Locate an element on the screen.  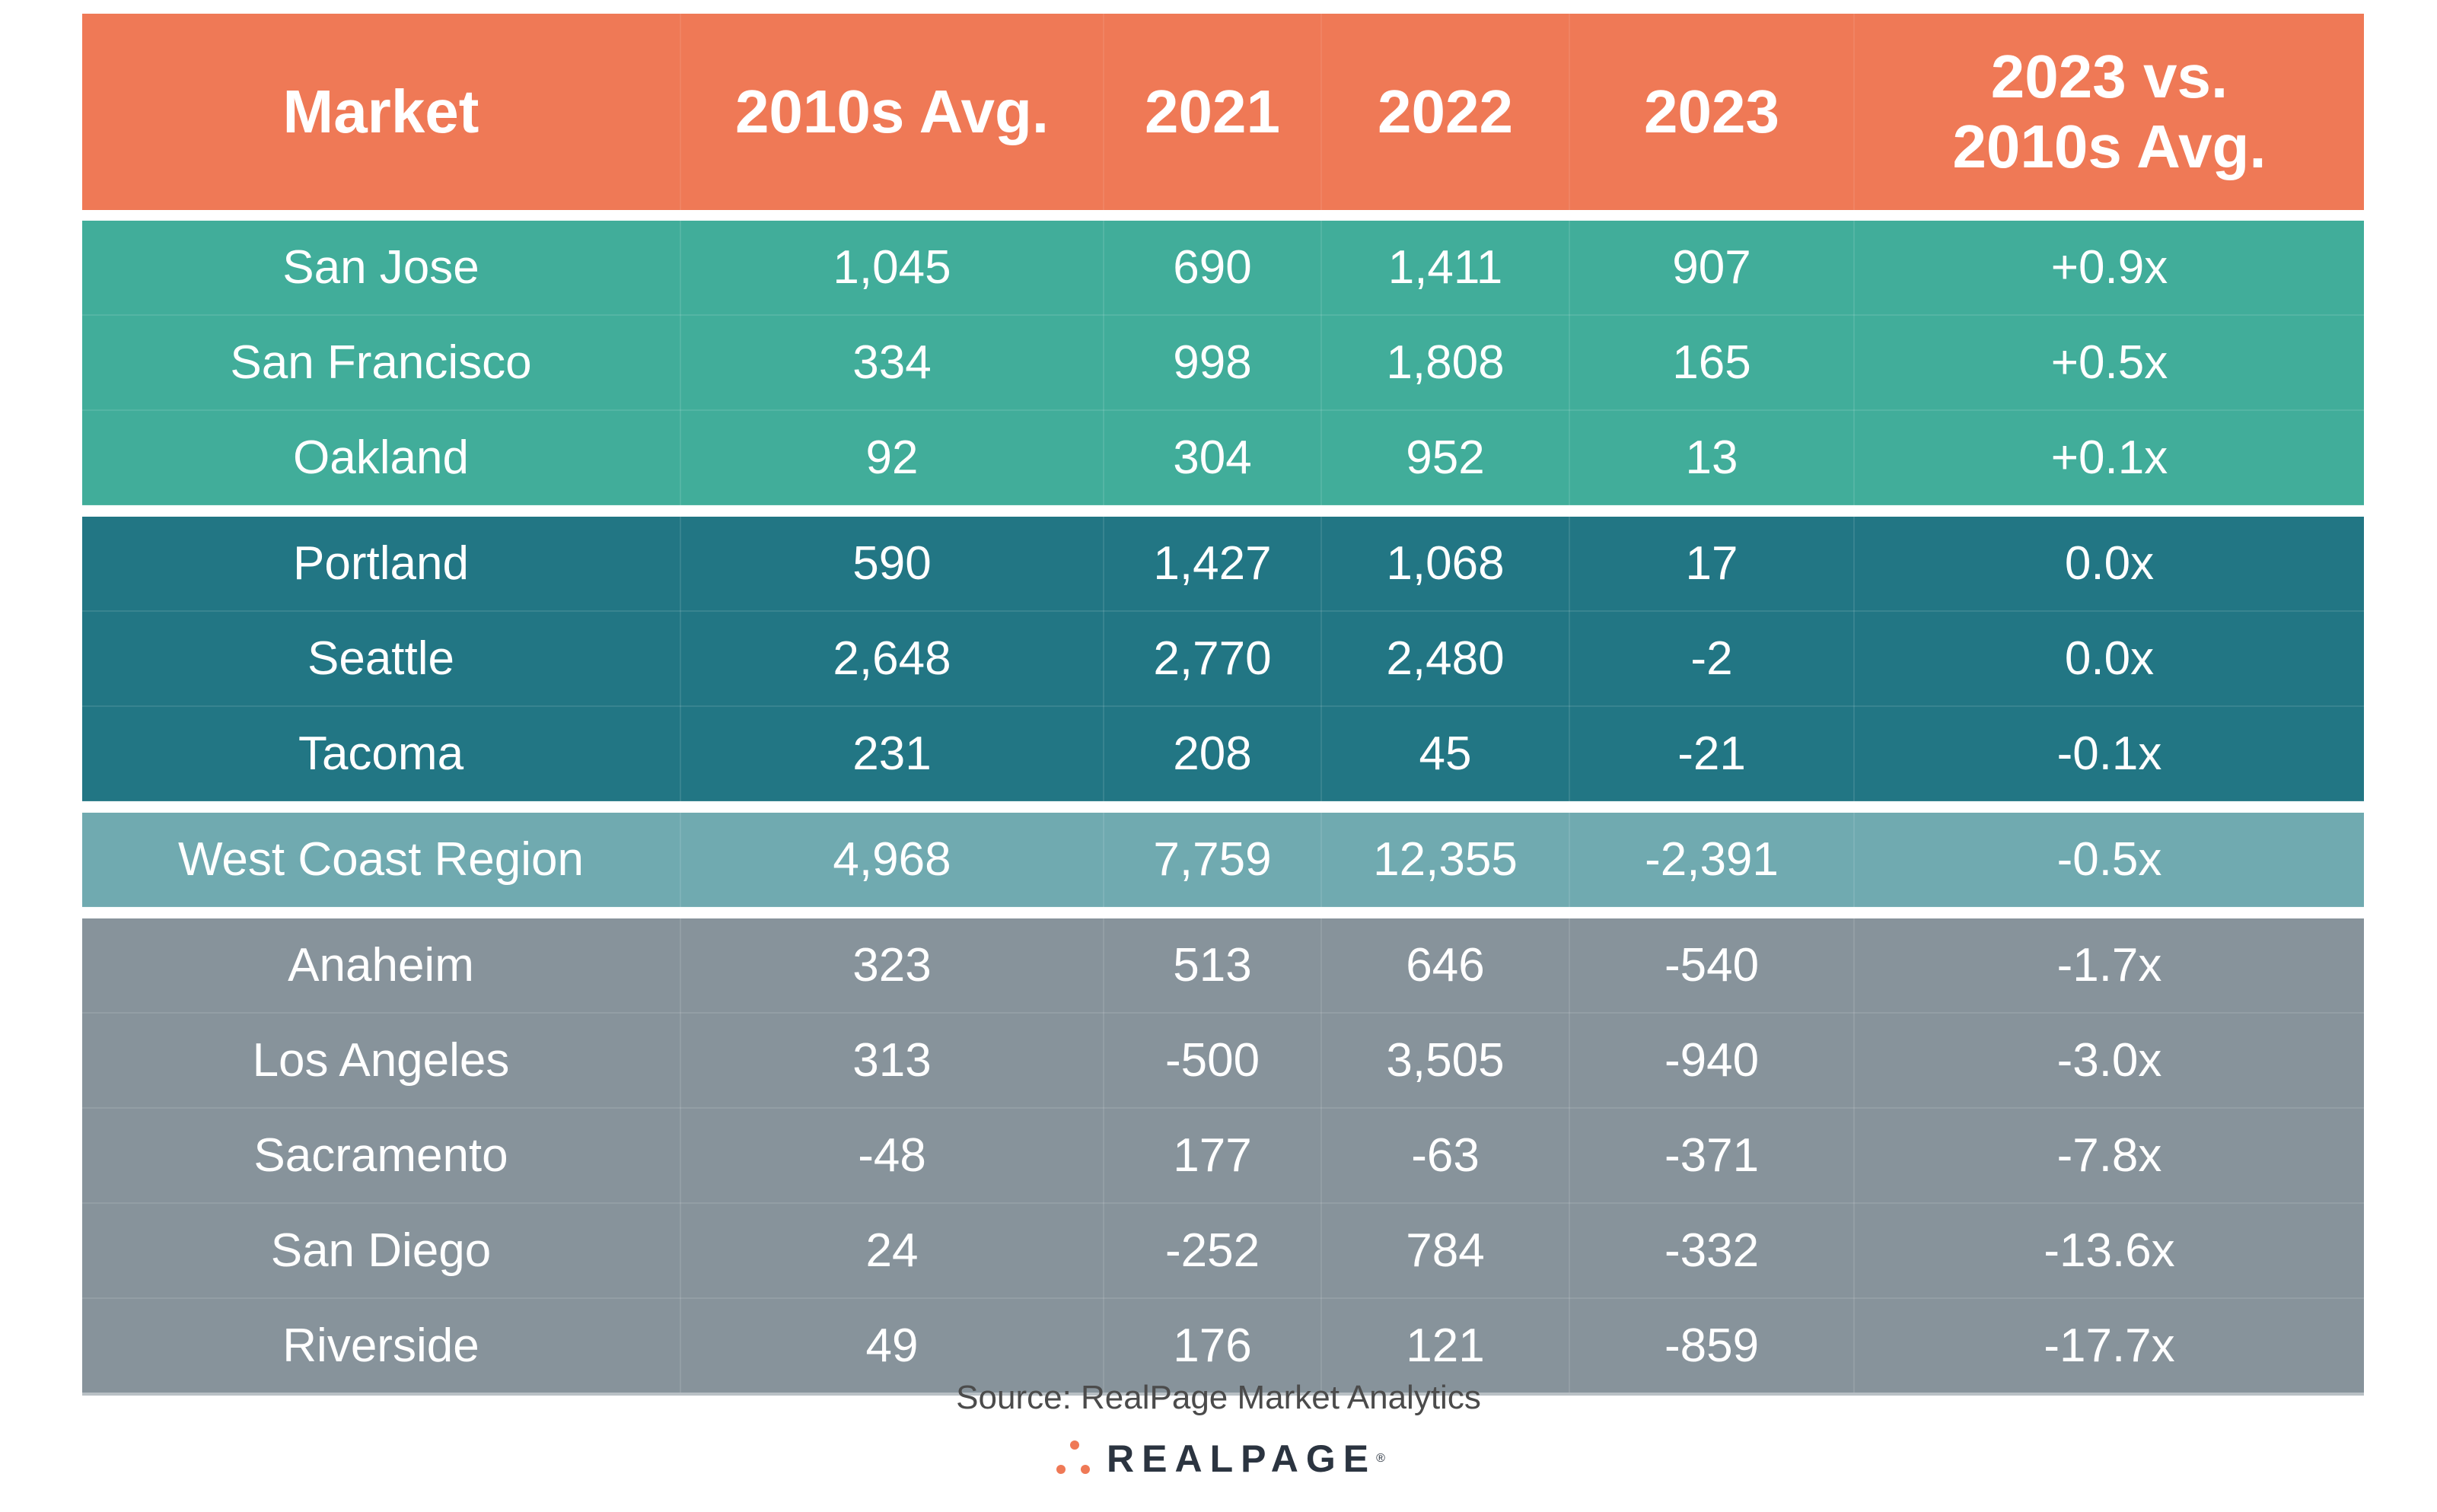
value-cell: 952 is located at coordinates (1445, 458).